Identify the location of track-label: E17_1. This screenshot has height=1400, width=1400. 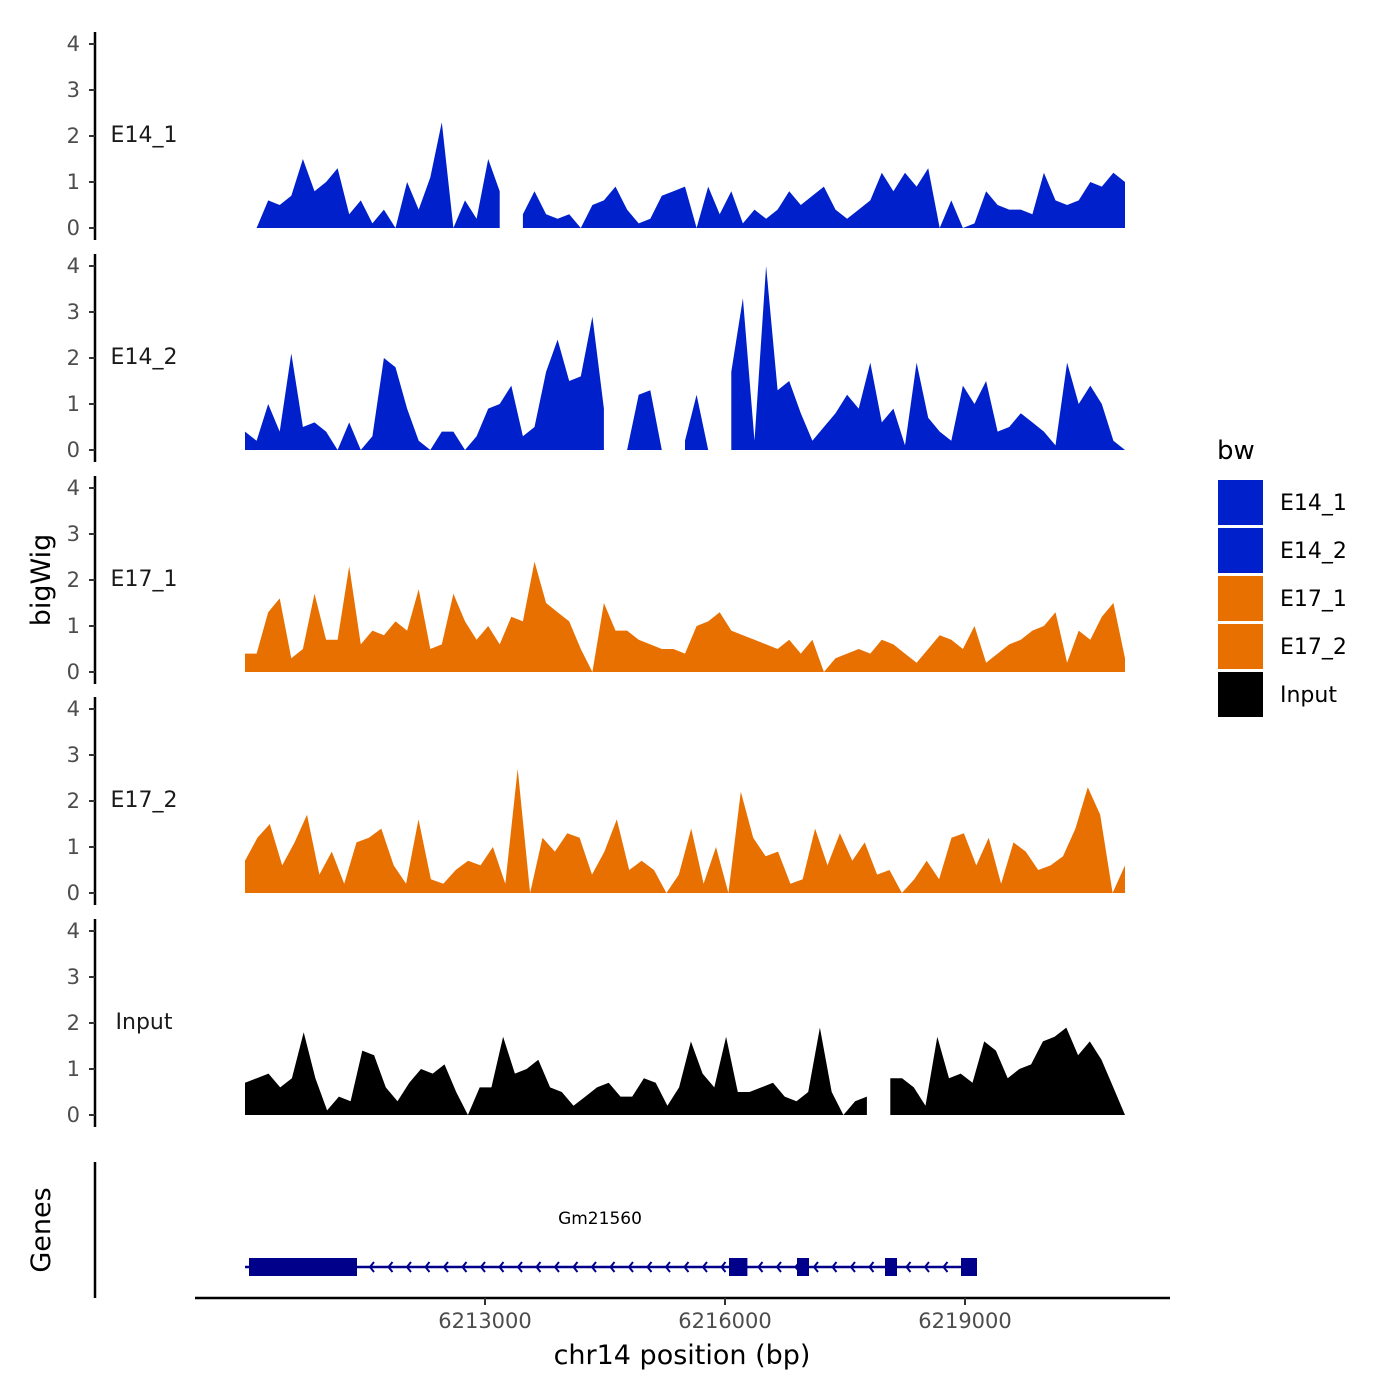
(144, 579).